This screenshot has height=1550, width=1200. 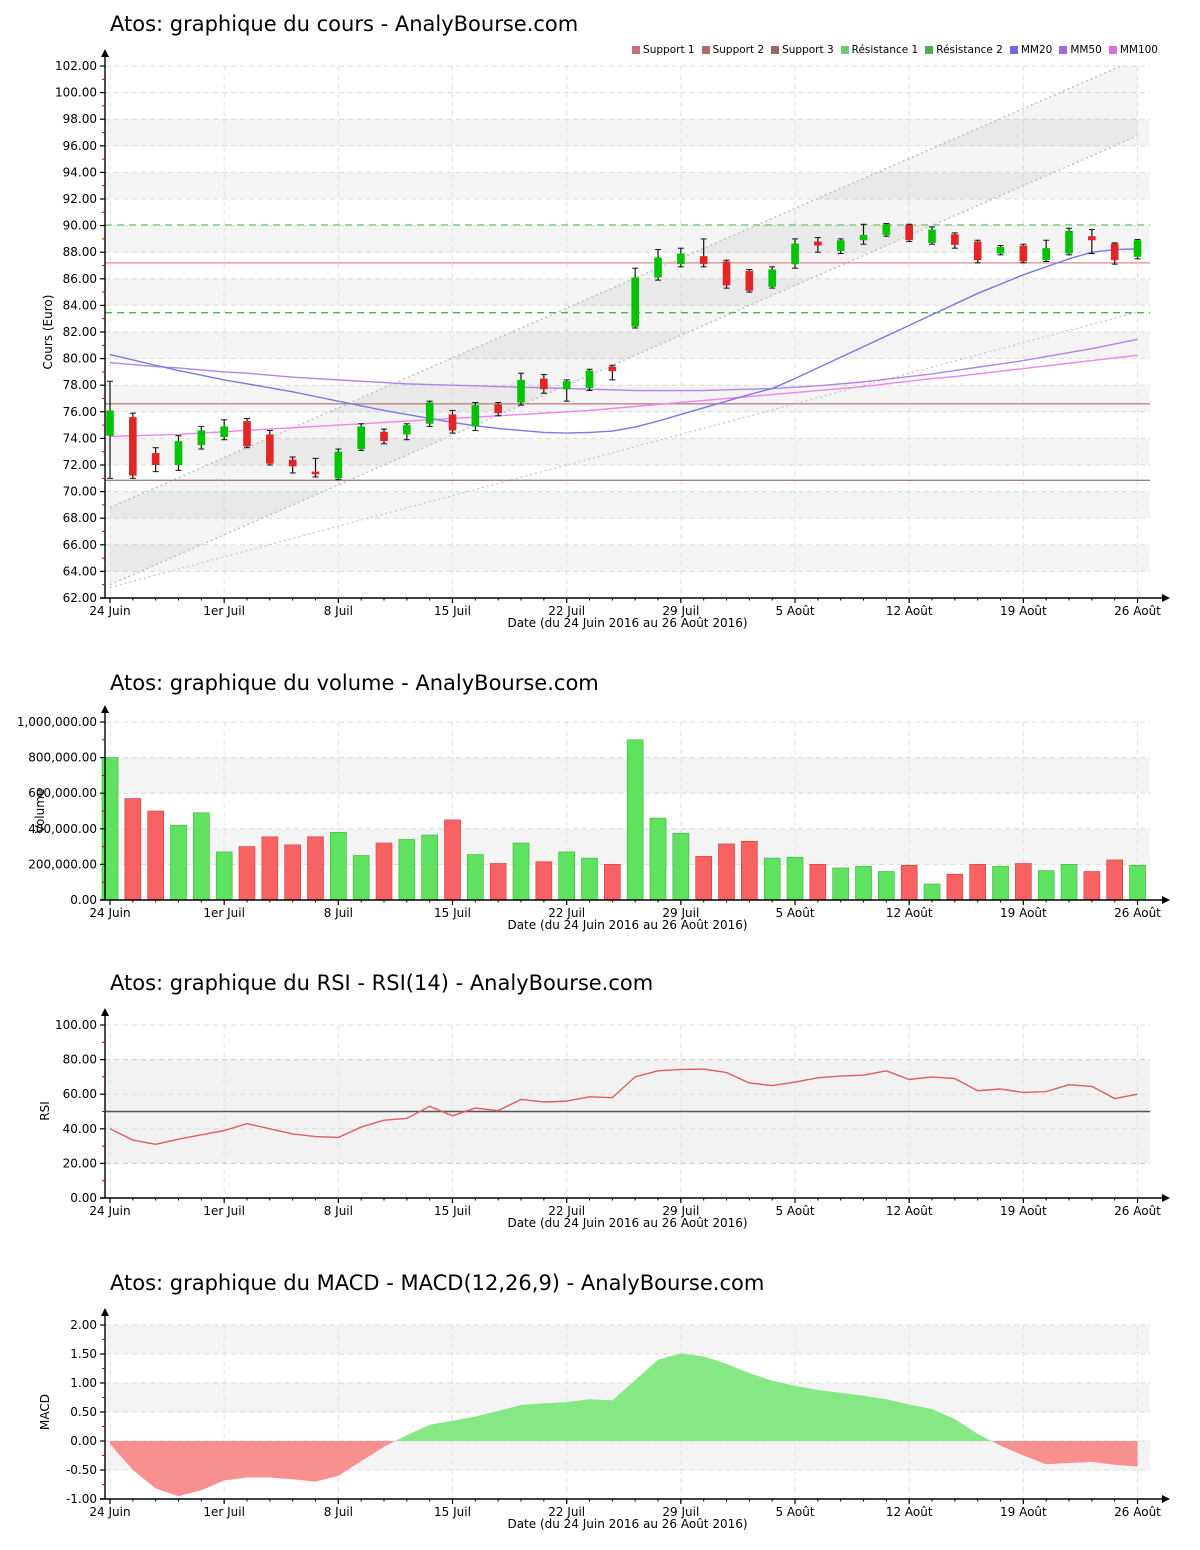 I want to click on svg-text: 70.00, so click(x=80, y=492).